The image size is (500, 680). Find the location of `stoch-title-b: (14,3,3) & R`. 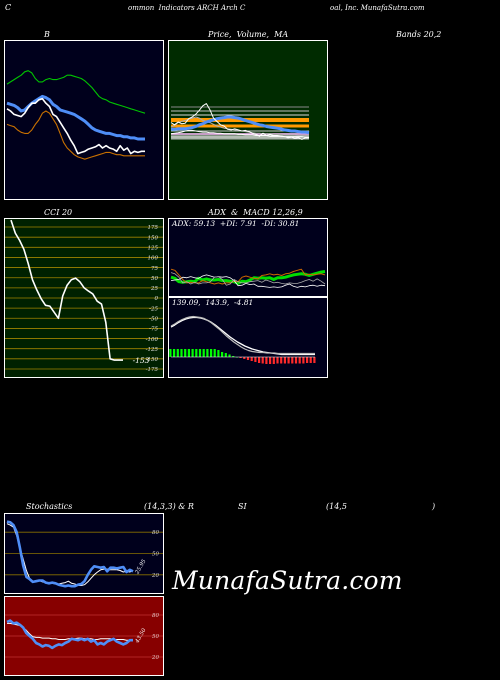

stoch-title-b: (14,3,3) & R is located at coordinates (169, 506).